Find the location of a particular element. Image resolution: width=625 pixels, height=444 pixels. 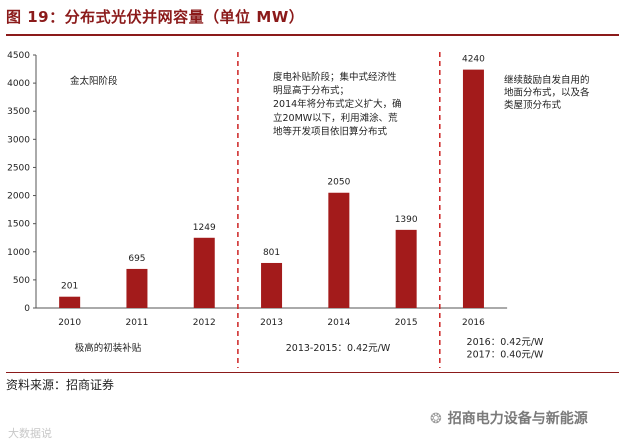

phase1-annotation: 金太阳阶段 is located at coordinates (94, 81).